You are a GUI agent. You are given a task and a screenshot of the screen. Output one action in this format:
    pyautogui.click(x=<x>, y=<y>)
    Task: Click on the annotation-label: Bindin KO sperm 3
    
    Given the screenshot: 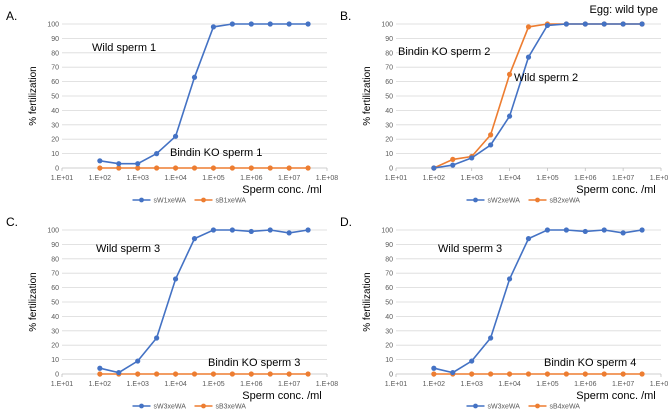 What is the action you would take?
    pyautogui.click(x=254, y=363)
    